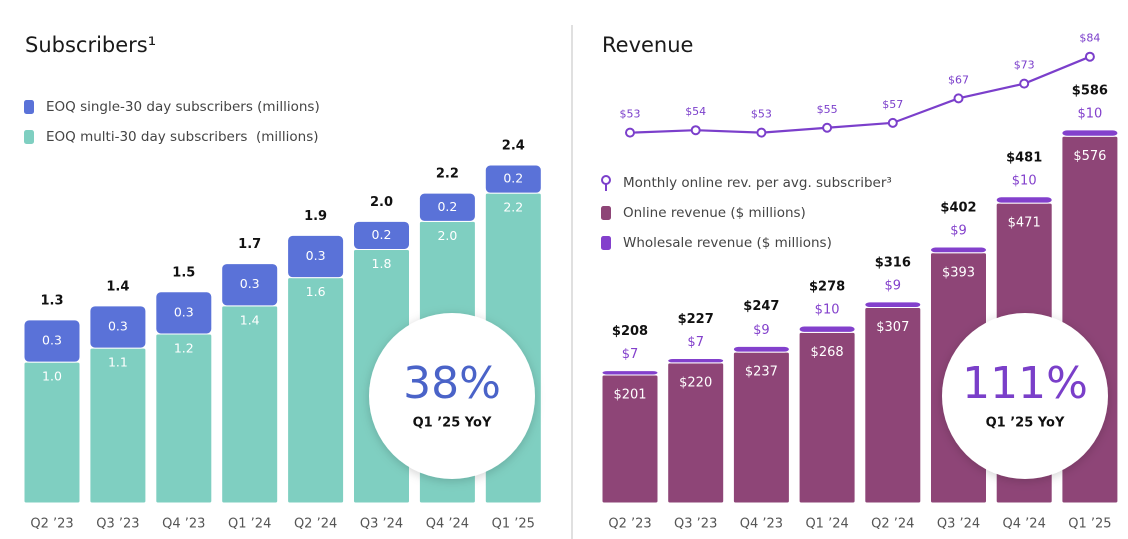  What do you see at coordinates (827, 109) in the screenshot?
I see `data-label: $55` at bounding box center [827, 109].